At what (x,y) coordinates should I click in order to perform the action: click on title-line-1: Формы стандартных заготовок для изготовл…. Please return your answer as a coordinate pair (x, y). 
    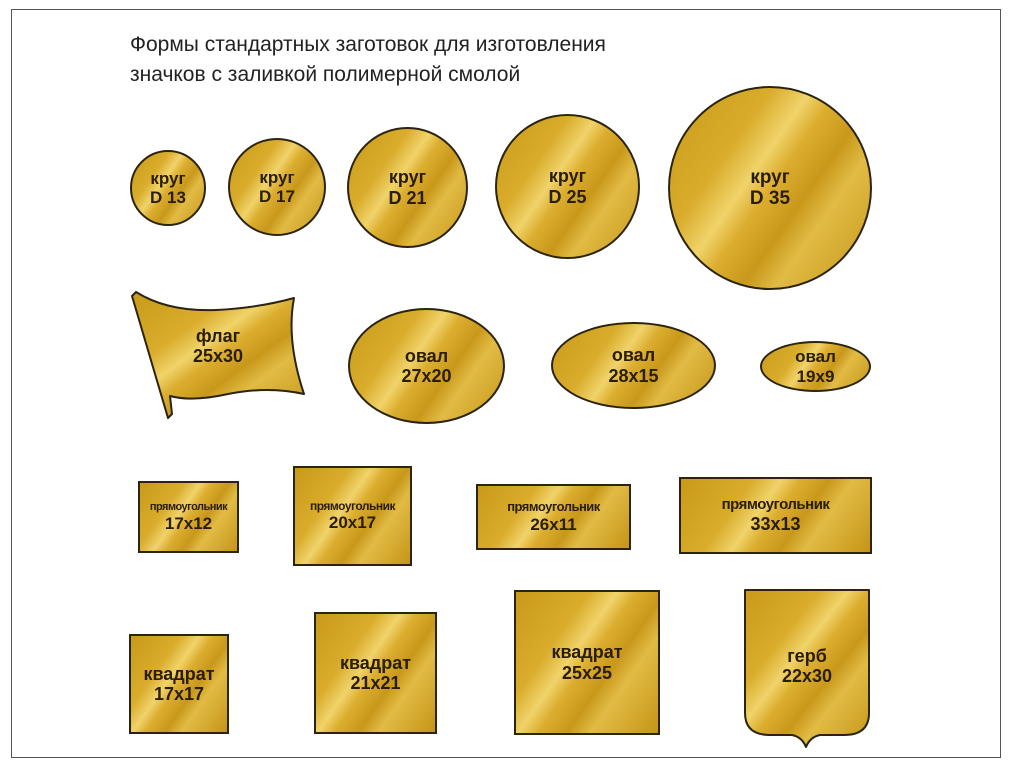
    Looking at the image, I should click on (368, 44).